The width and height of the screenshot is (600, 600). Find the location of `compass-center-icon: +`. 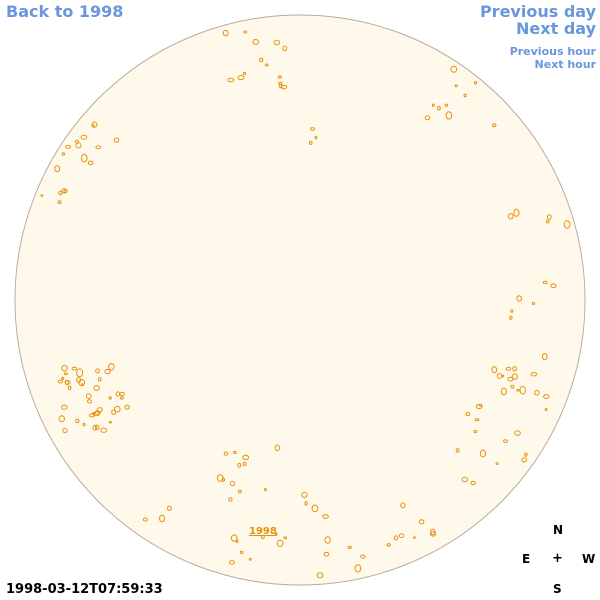

compass-center-icon: + is located at coordinates (557, 558).